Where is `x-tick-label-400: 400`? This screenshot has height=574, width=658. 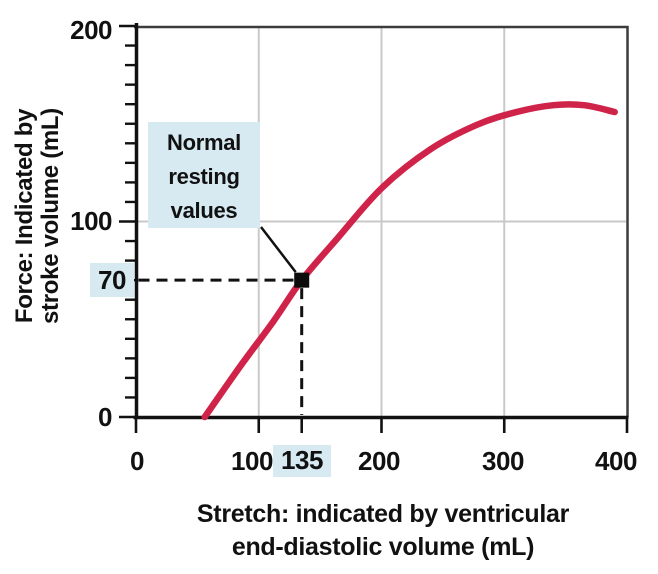 x-tick-label-400: 400 is located at coordinates (616, 461).